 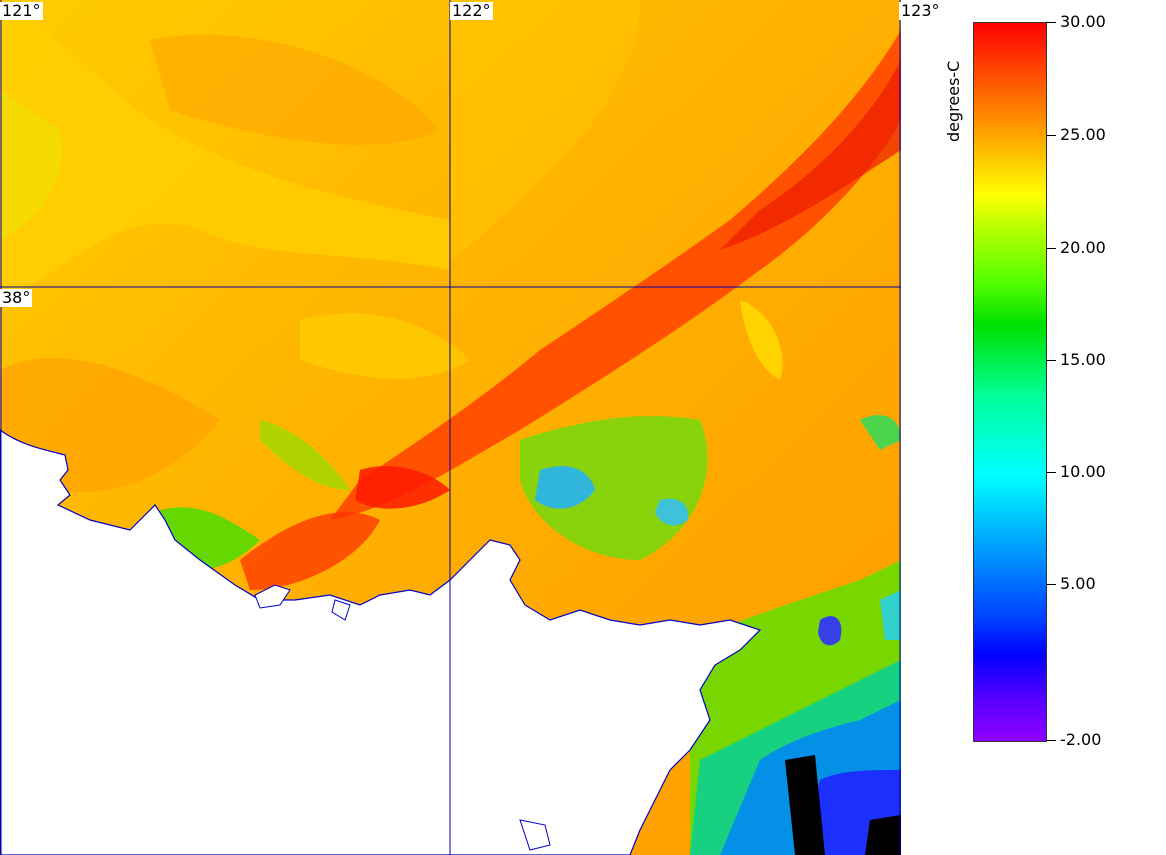 I want to click on lon-label-123: 123°, so click(x=920, y=10).